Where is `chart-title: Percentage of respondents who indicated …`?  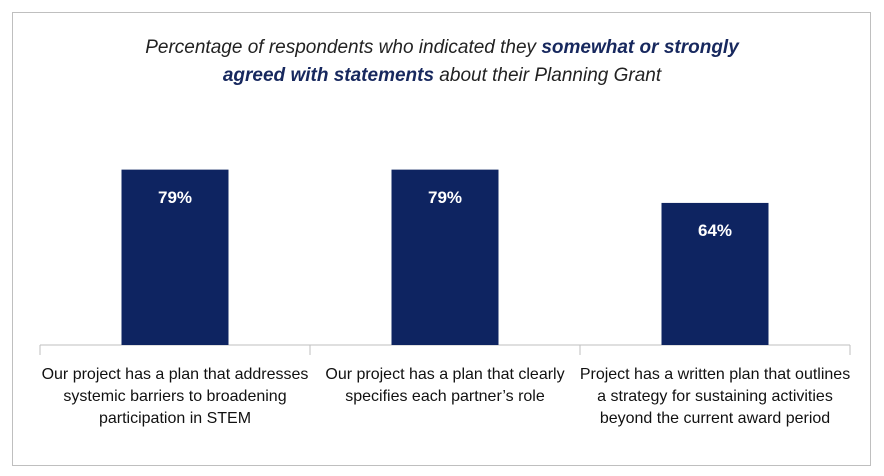 chart-title: Percentage of respondents who indicated … is located at coordinates (442, 62).